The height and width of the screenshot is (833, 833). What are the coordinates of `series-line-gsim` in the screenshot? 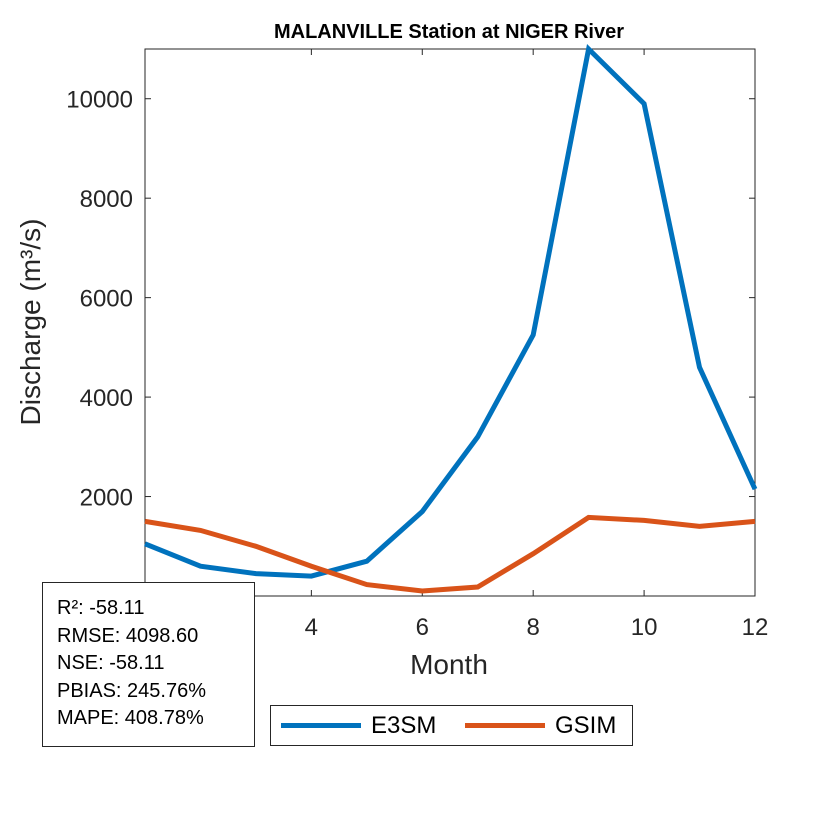 It's located at (450, 554).